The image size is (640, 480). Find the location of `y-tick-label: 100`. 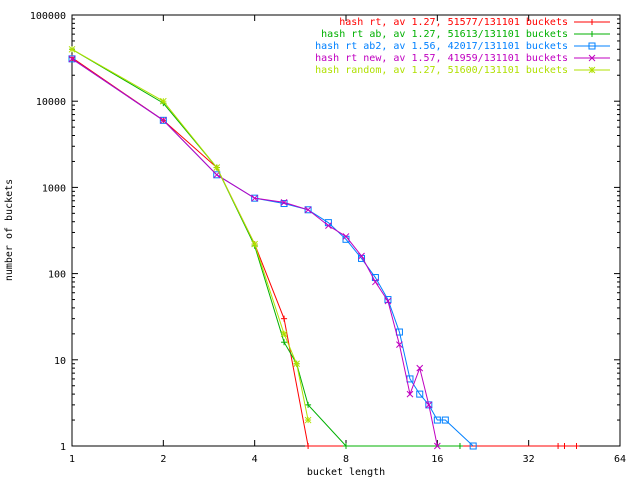

y-tick-label: 100 is located at coordinates (57, 275).